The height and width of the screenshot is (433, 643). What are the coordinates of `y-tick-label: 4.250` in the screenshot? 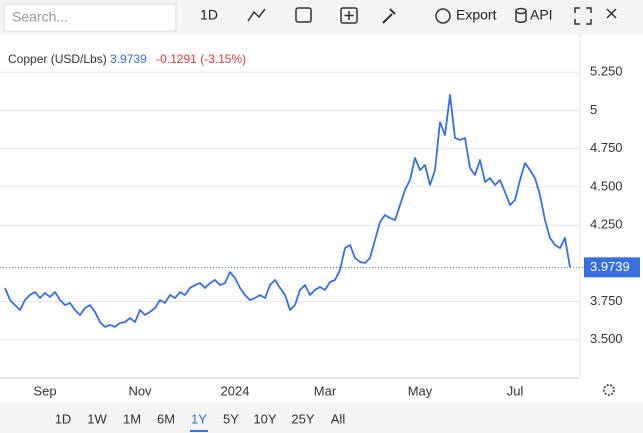 It's located at (606, 224).